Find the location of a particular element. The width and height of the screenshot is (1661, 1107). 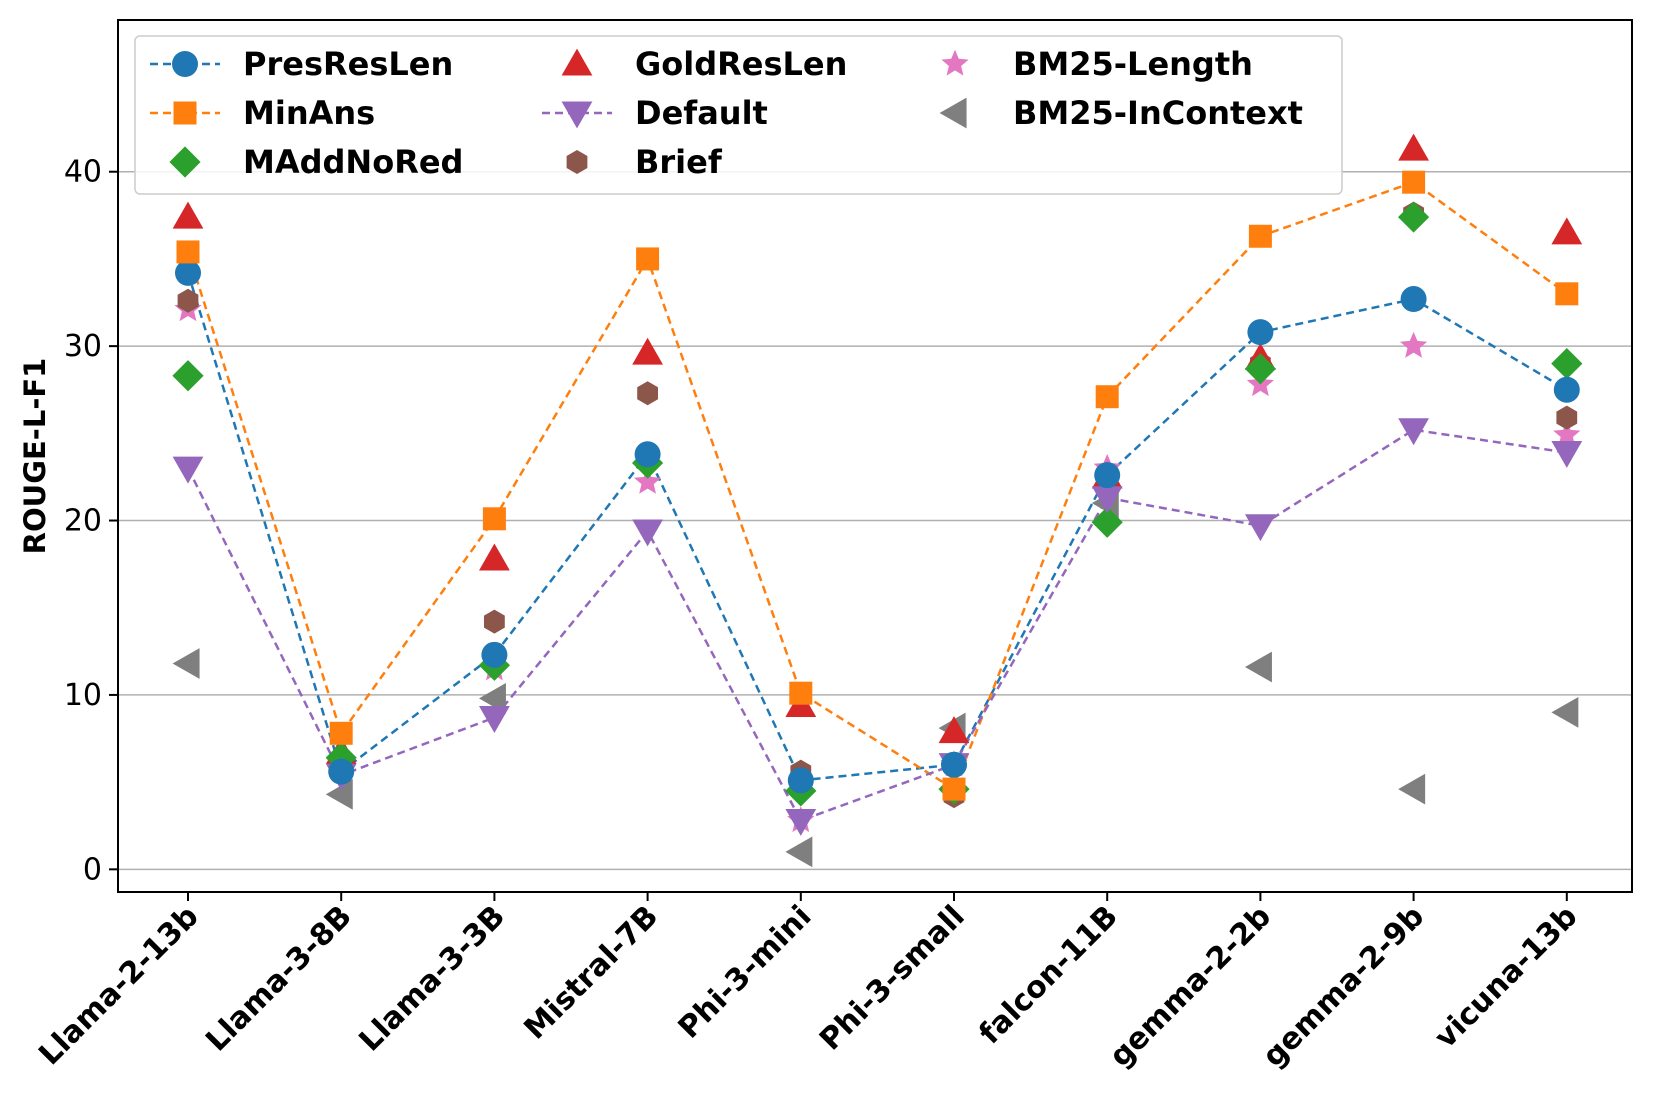

legend-label: MAddNoRed is located at coordinates (353, 162).